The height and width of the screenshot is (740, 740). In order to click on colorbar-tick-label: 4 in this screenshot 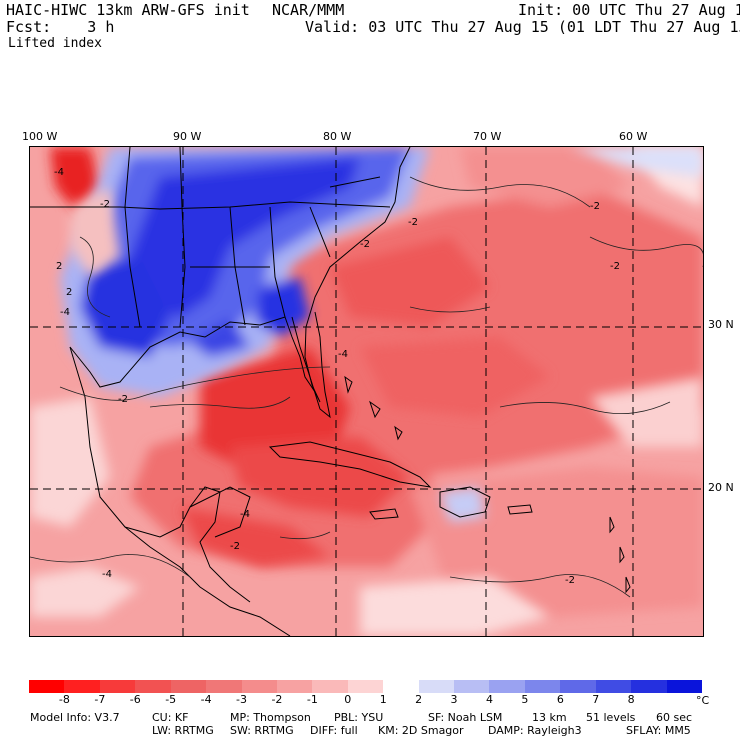, I will do `click(489, 699)`.